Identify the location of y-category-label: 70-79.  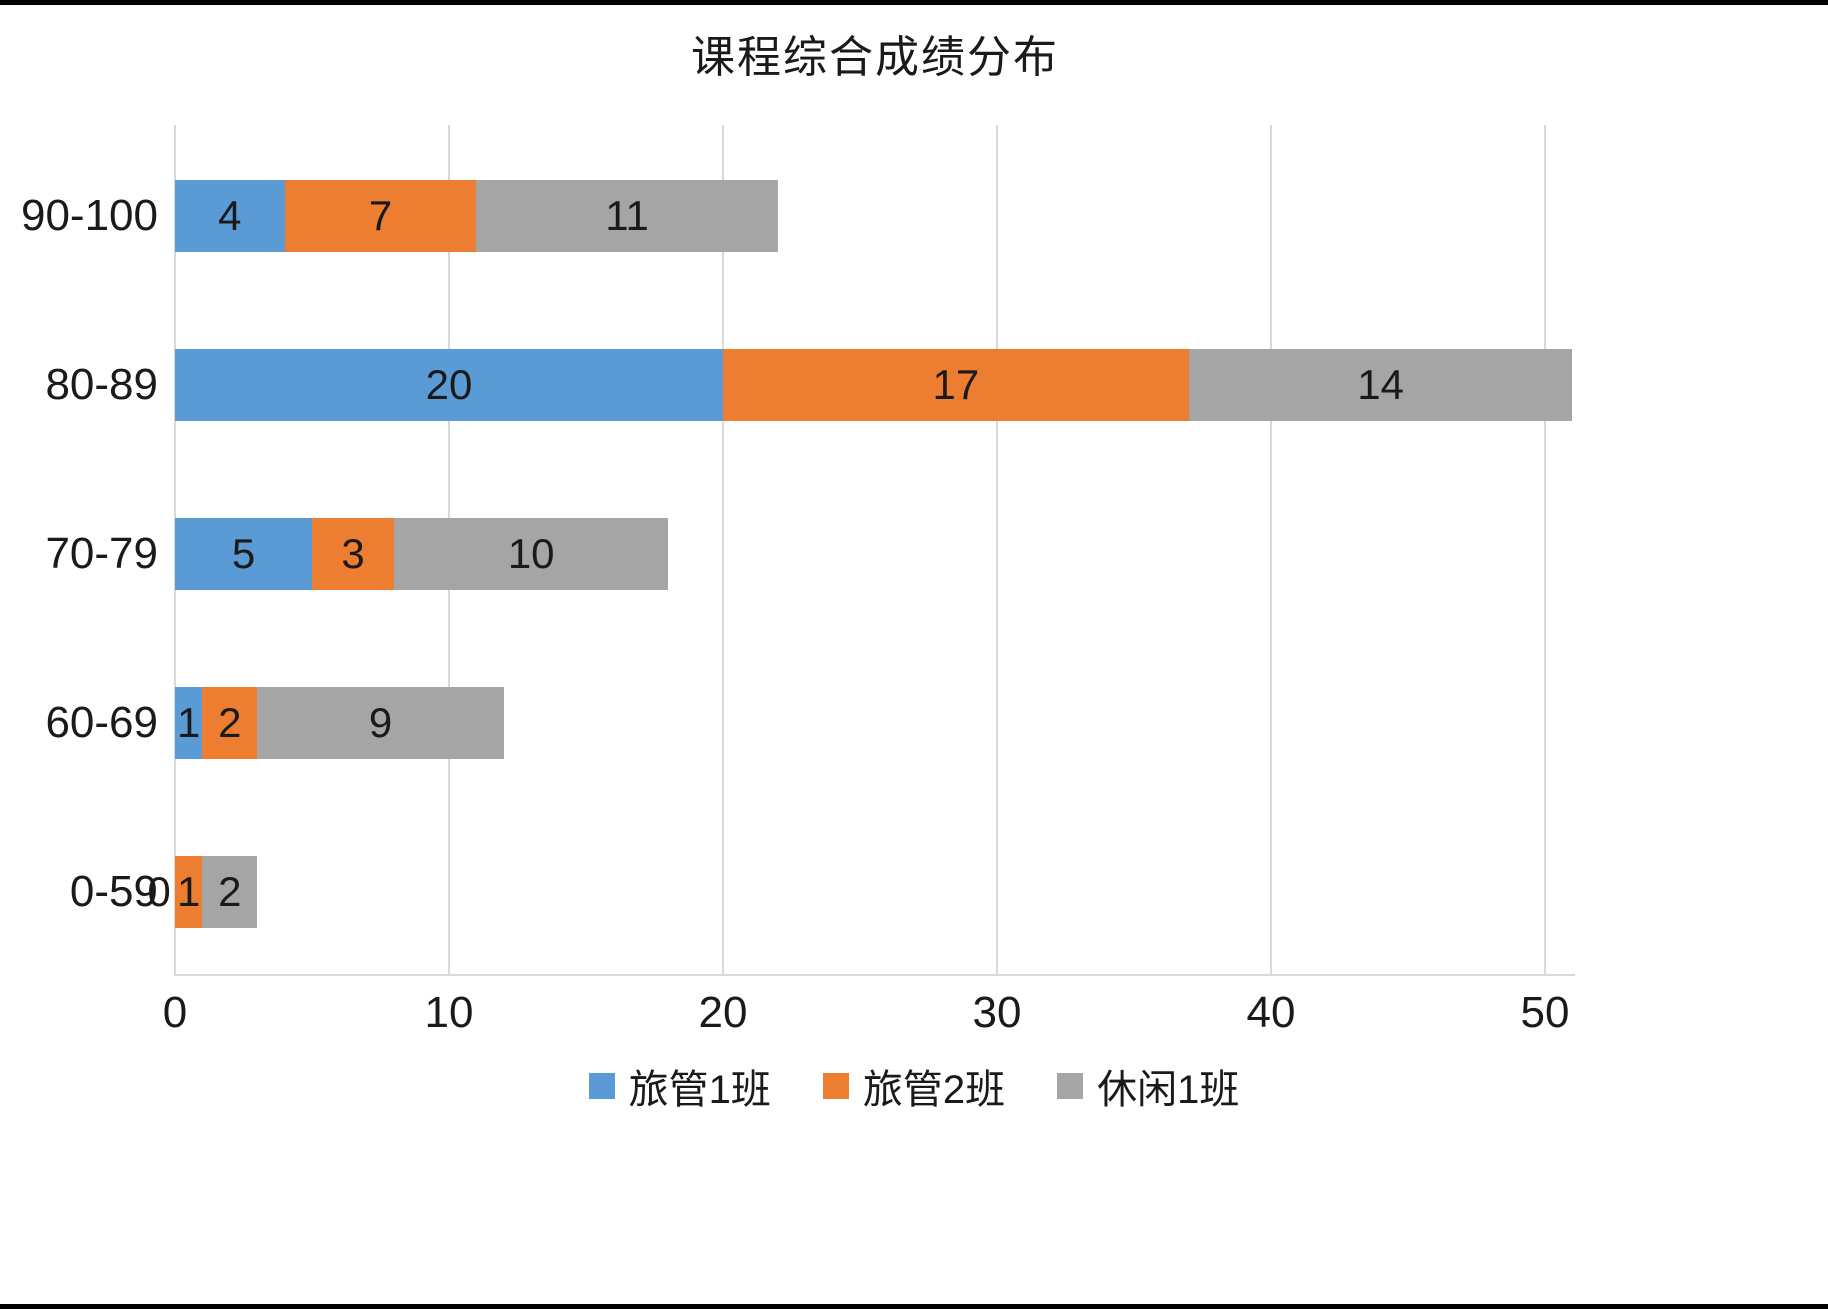
(101, 553).